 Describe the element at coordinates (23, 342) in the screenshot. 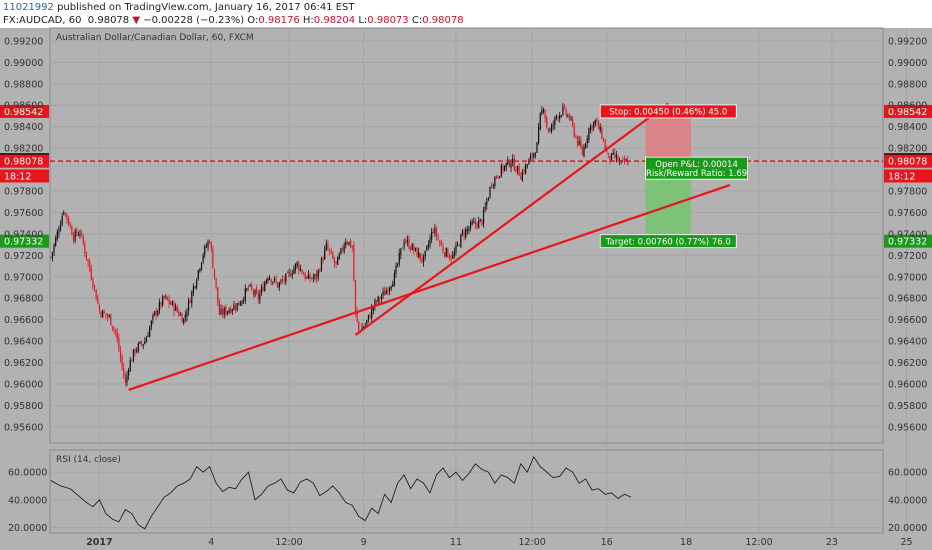

I see `y-tick-label-left: 0.96400` at that location.